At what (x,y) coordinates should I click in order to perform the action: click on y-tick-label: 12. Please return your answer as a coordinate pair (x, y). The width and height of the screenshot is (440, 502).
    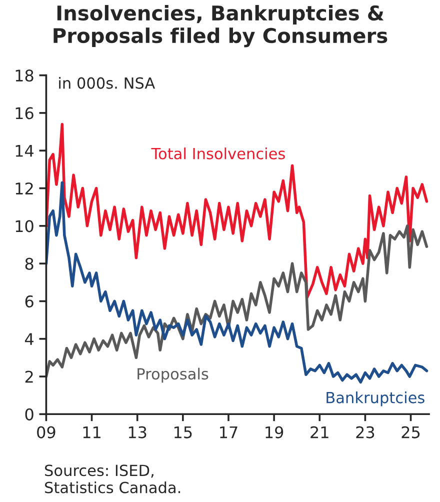
    Looking at the image, I should click on (24, 188).